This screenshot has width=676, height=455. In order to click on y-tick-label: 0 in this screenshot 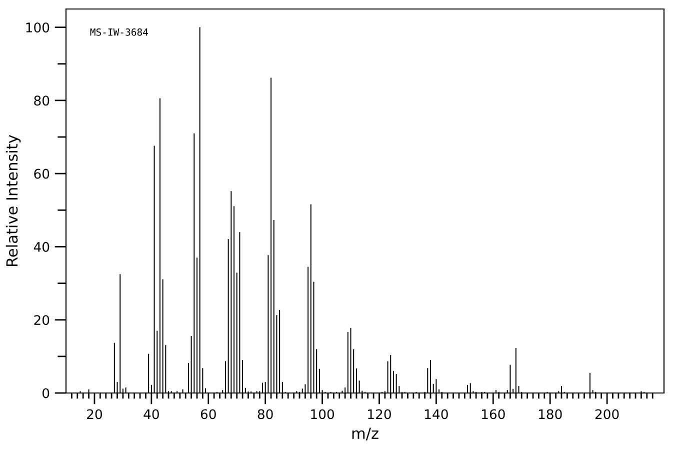, I will do `click(46, 393)`.